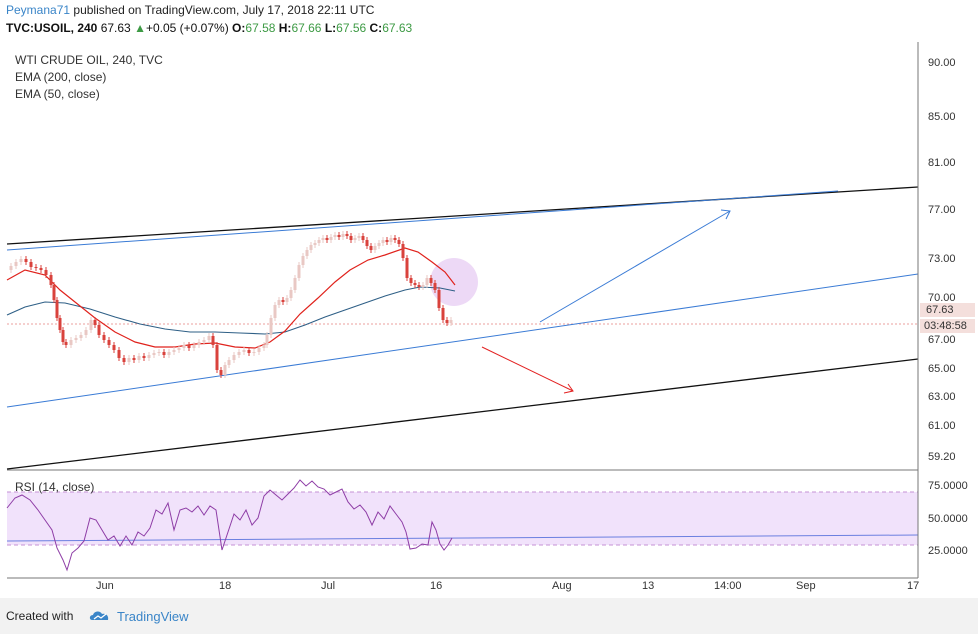 The image size is (978, 634). Describe the element at coordinates (376, 28) in the screenshot. I see `close-label: C:` at that location.